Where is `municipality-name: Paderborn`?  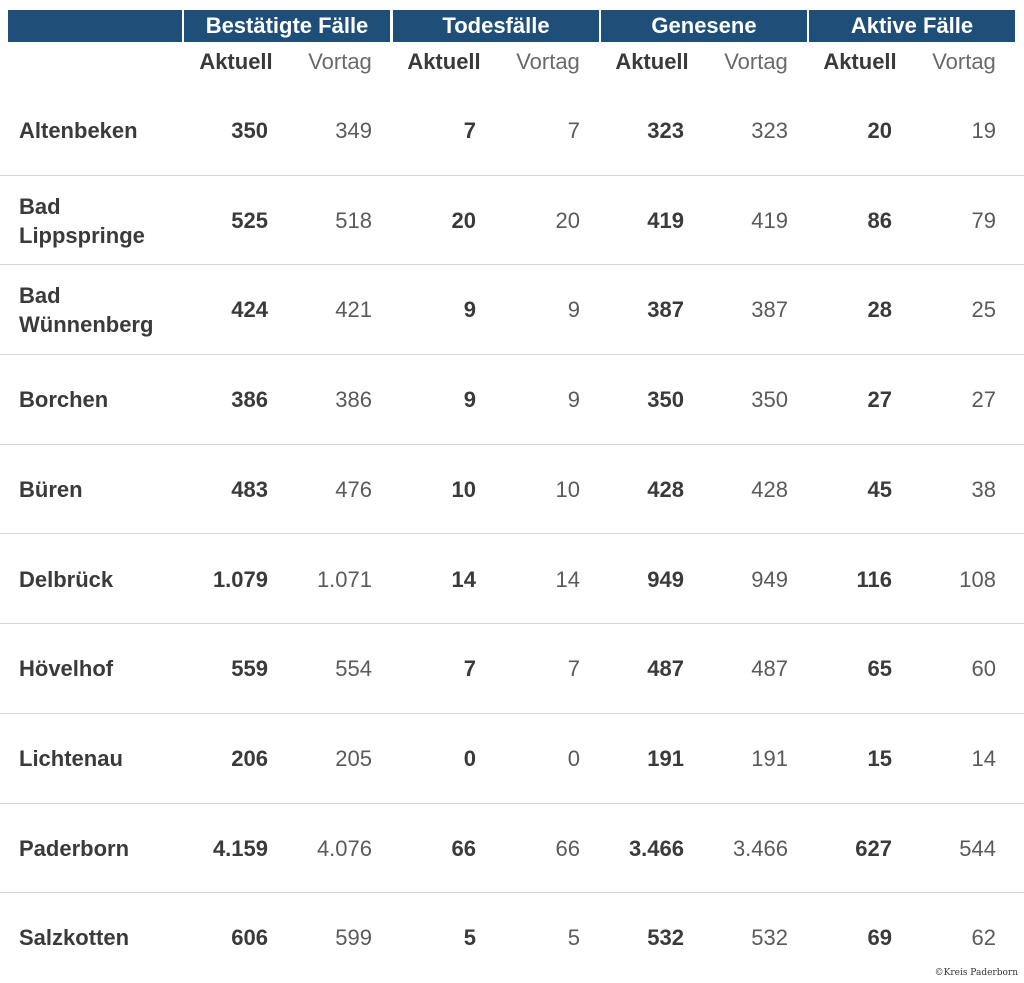 municipality-name: Paderborn is located at coordinates (74, 848).